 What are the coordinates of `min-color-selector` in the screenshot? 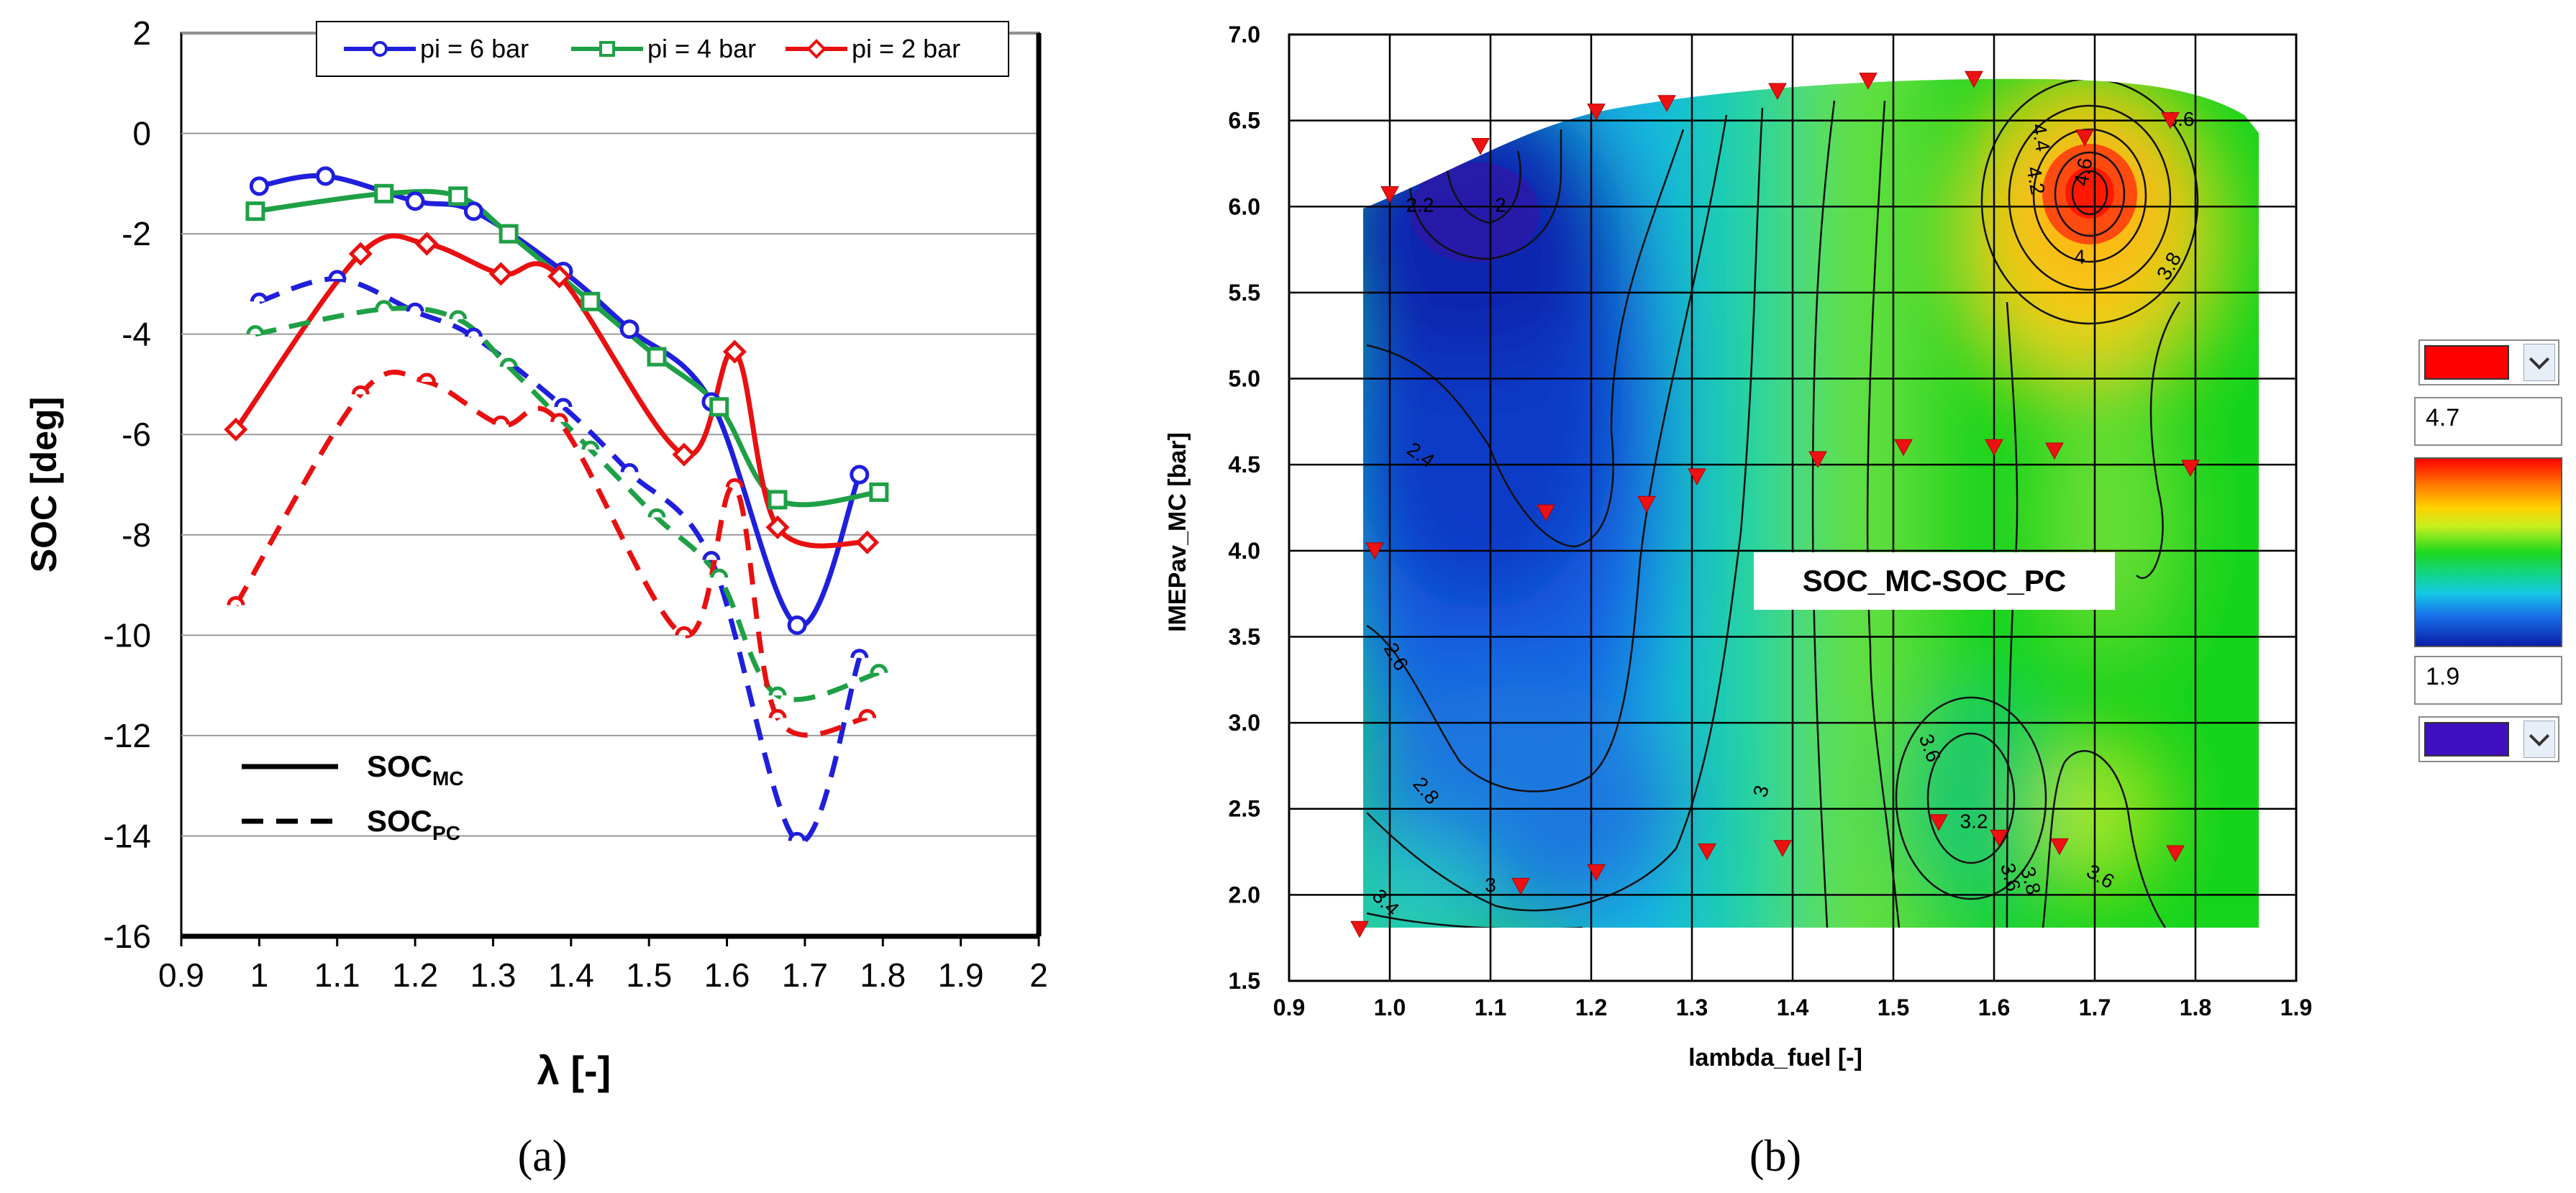 It's located at (2488, 739).